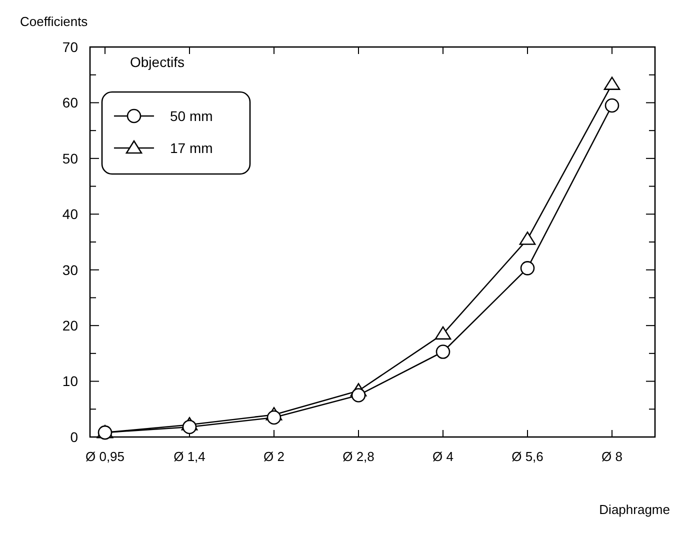  I want to click on x-tick-label: Ø 0,95, so click(105, 456).